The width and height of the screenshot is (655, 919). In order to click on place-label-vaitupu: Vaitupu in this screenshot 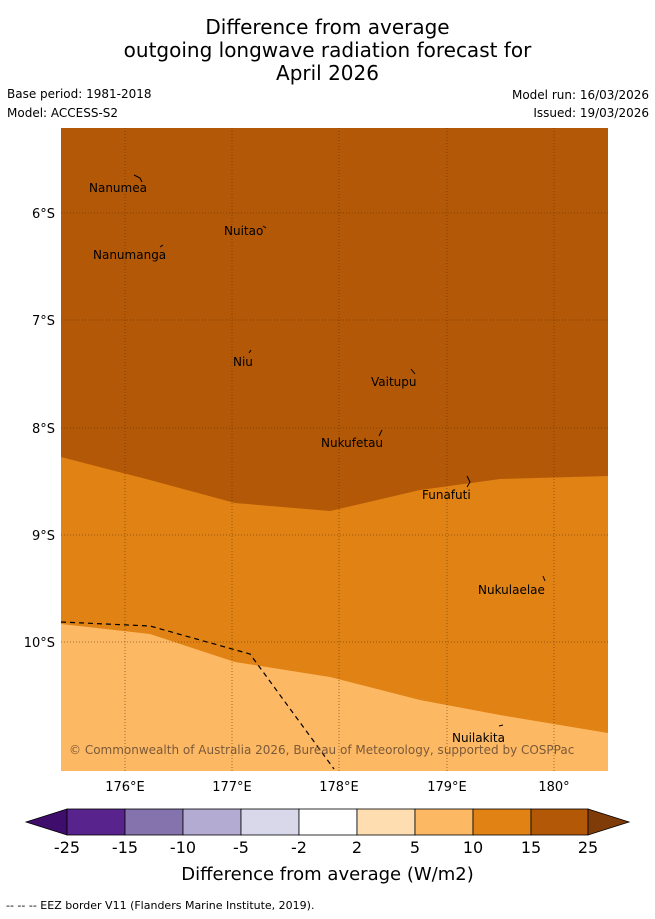, I will do `click(394, 382)`.